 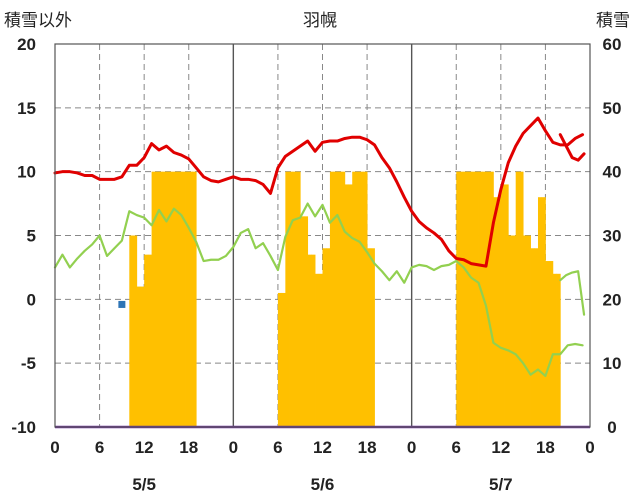 What do you see at coordinates (501, 484) in the screenshot?
I see `date-label: 5/7` at bounding box center [501, 484].